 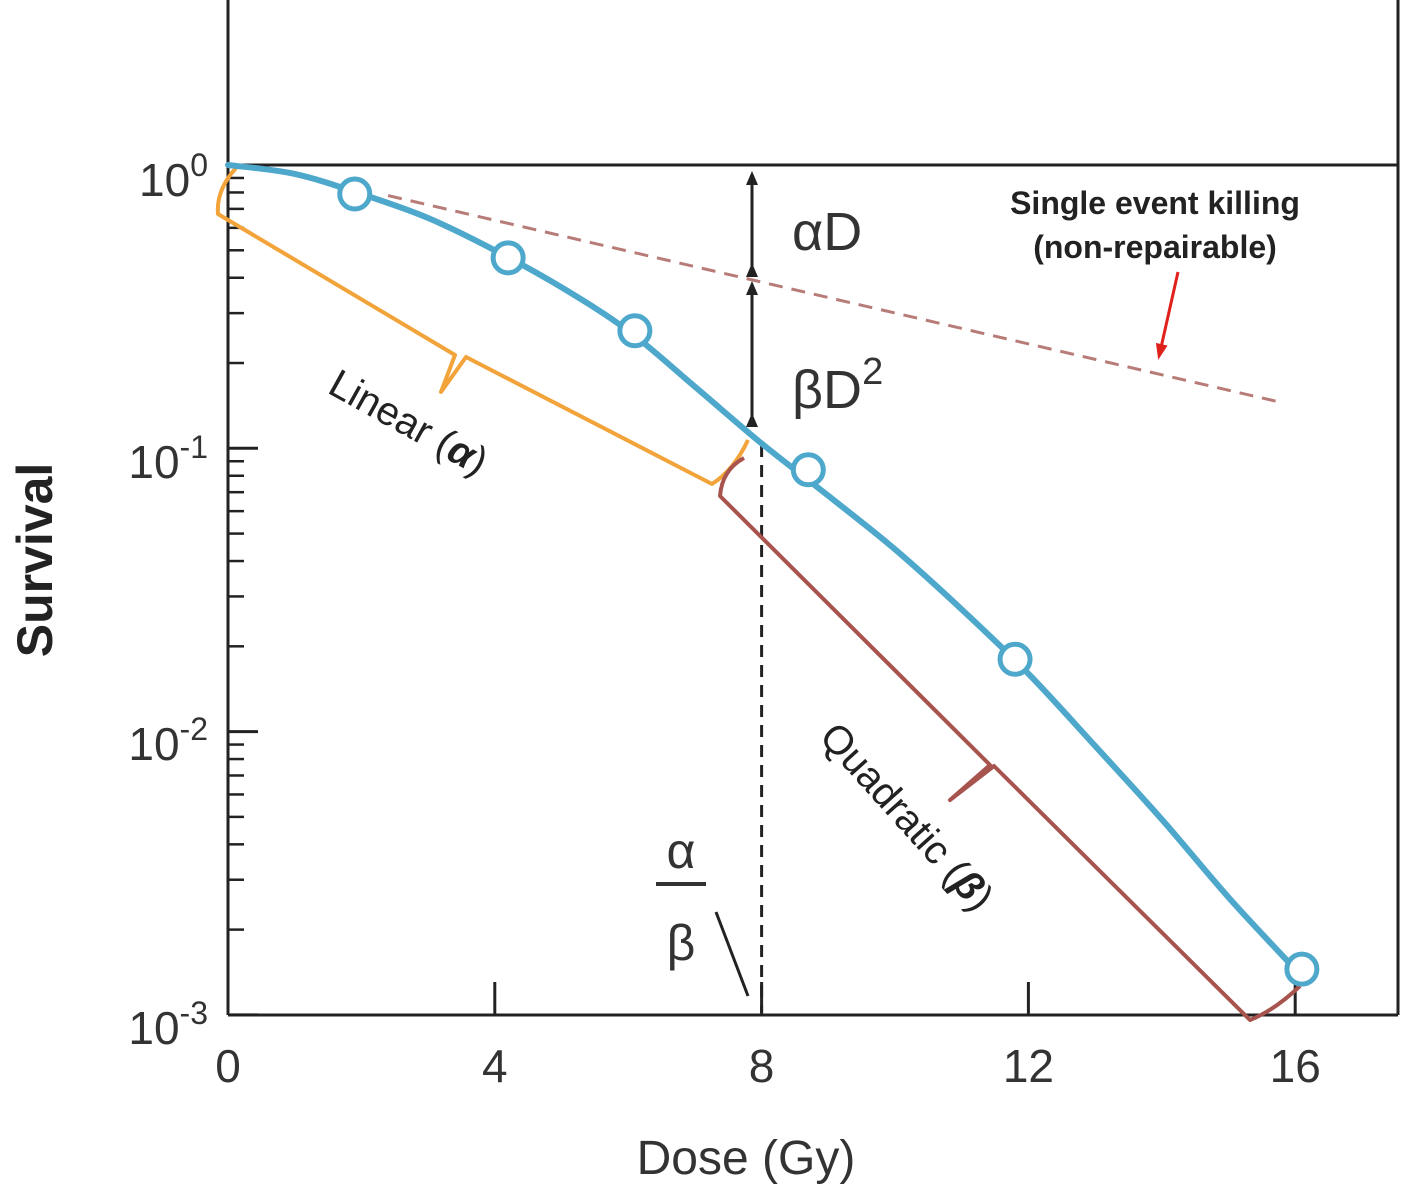 What do you see at coordinates (827, 390) in the screenshot?
I see `beta-d-base: βD` at bounding box center [827, 390].